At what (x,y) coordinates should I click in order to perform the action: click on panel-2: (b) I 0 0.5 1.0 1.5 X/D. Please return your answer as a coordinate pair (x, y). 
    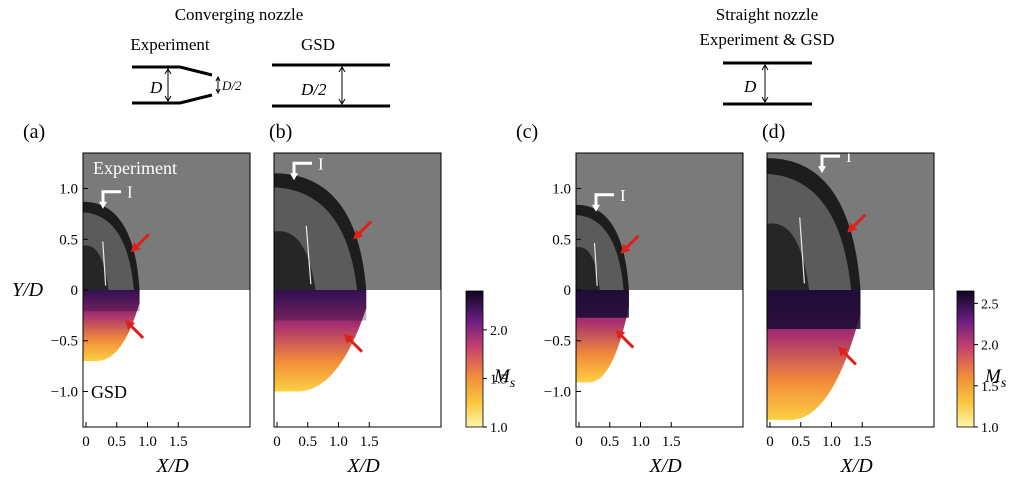
    Looking at the image, I should click on (355, 299).